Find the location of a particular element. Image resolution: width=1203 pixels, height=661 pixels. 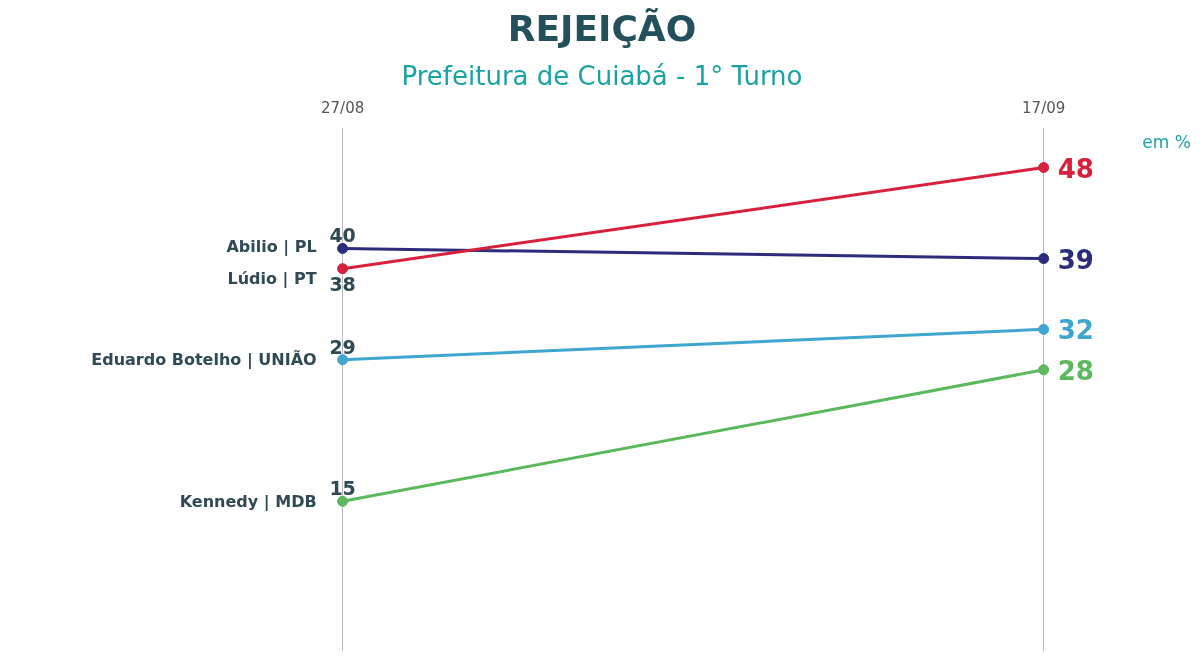

data-label: 15 is located at coordinates (342, 488).